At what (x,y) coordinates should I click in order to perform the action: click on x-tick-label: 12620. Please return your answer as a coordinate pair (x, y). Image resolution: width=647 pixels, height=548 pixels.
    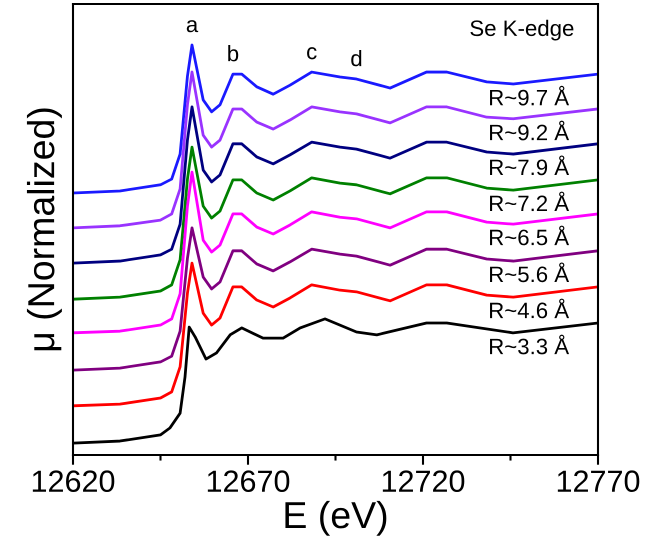
    Looking at the image, I should click on (73, 481).